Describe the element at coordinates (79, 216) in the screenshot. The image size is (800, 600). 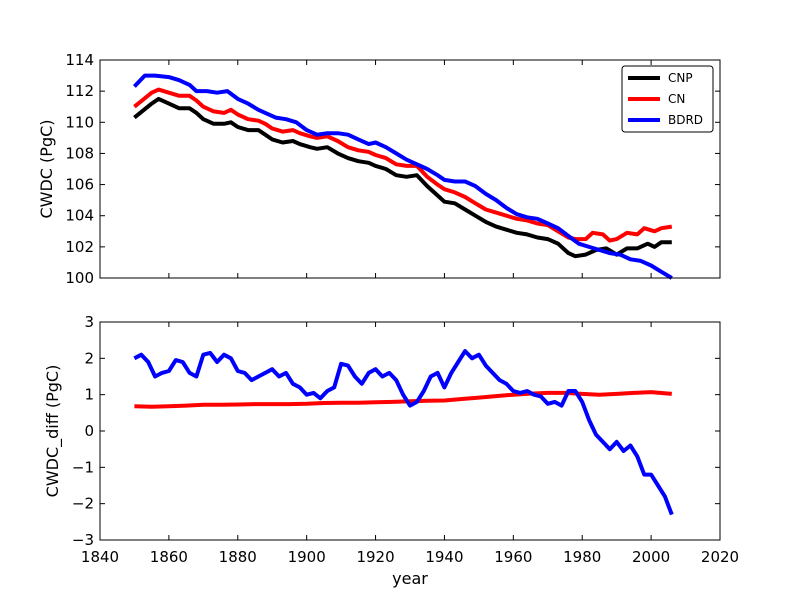
I see `y-tick-label: 104` at that location.